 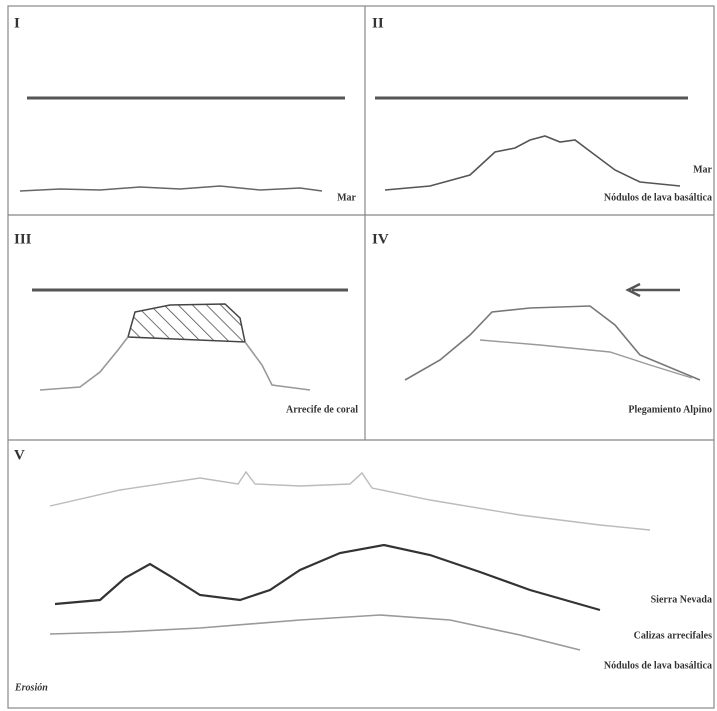 I want to click on label: Arrecife de coral, so click(x=322, y=409).